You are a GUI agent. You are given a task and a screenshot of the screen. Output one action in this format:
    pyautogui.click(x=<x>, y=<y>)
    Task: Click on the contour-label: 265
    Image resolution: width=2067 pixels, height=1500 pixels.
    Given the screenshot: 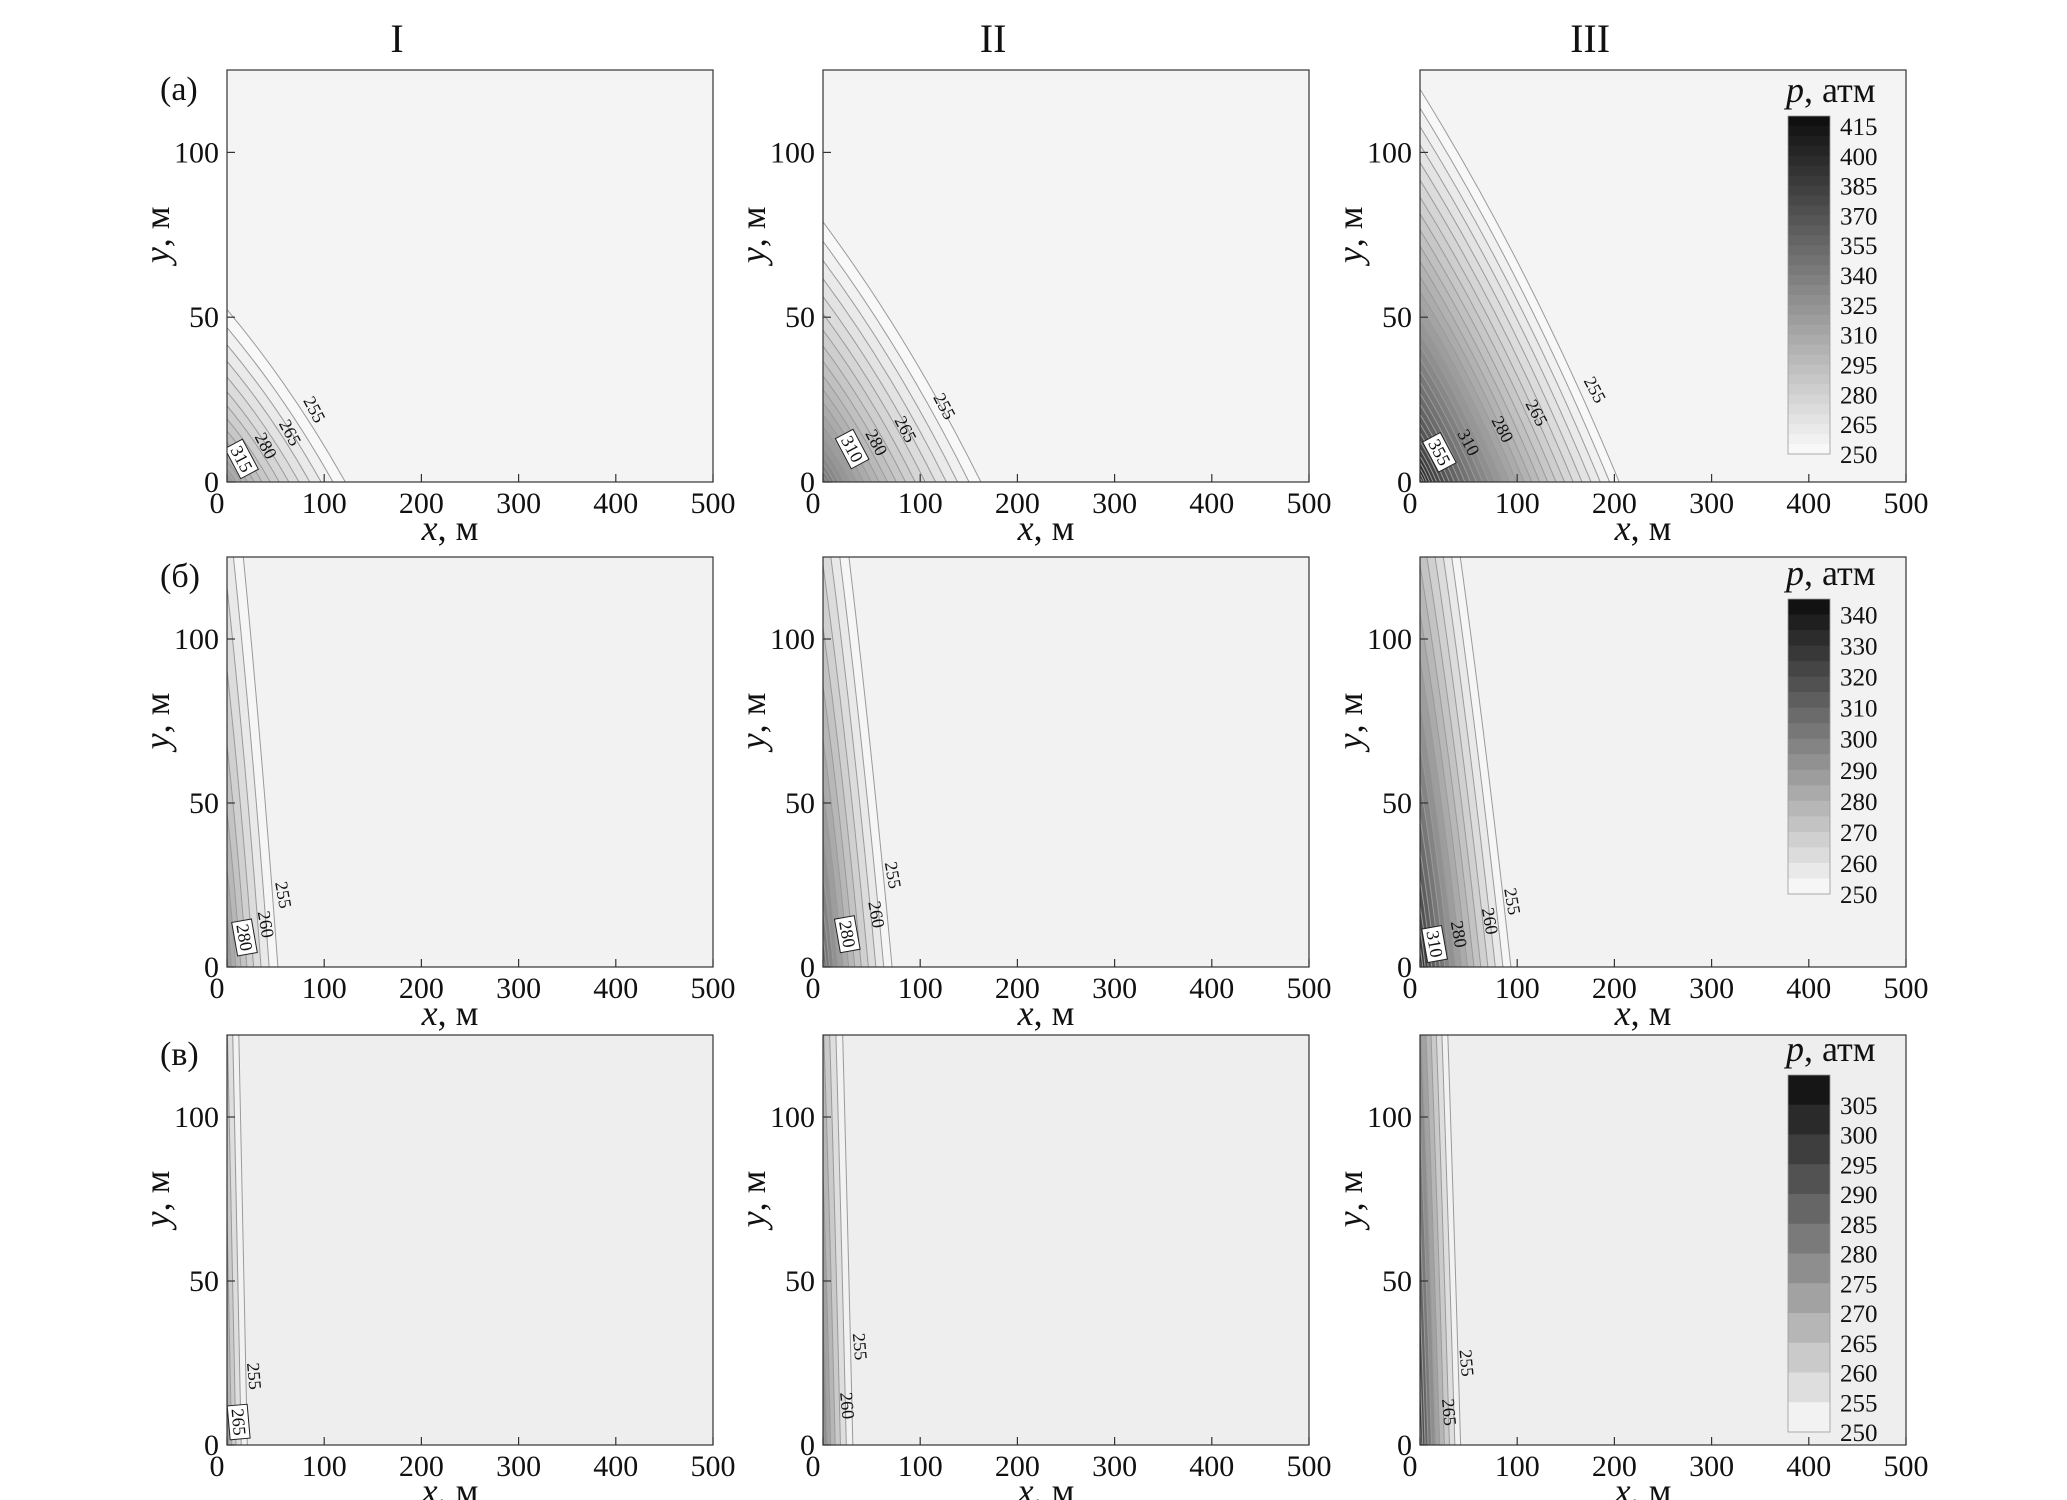 What is the action you would take?
    pyautogui.click(x=1449, y=1412)
    